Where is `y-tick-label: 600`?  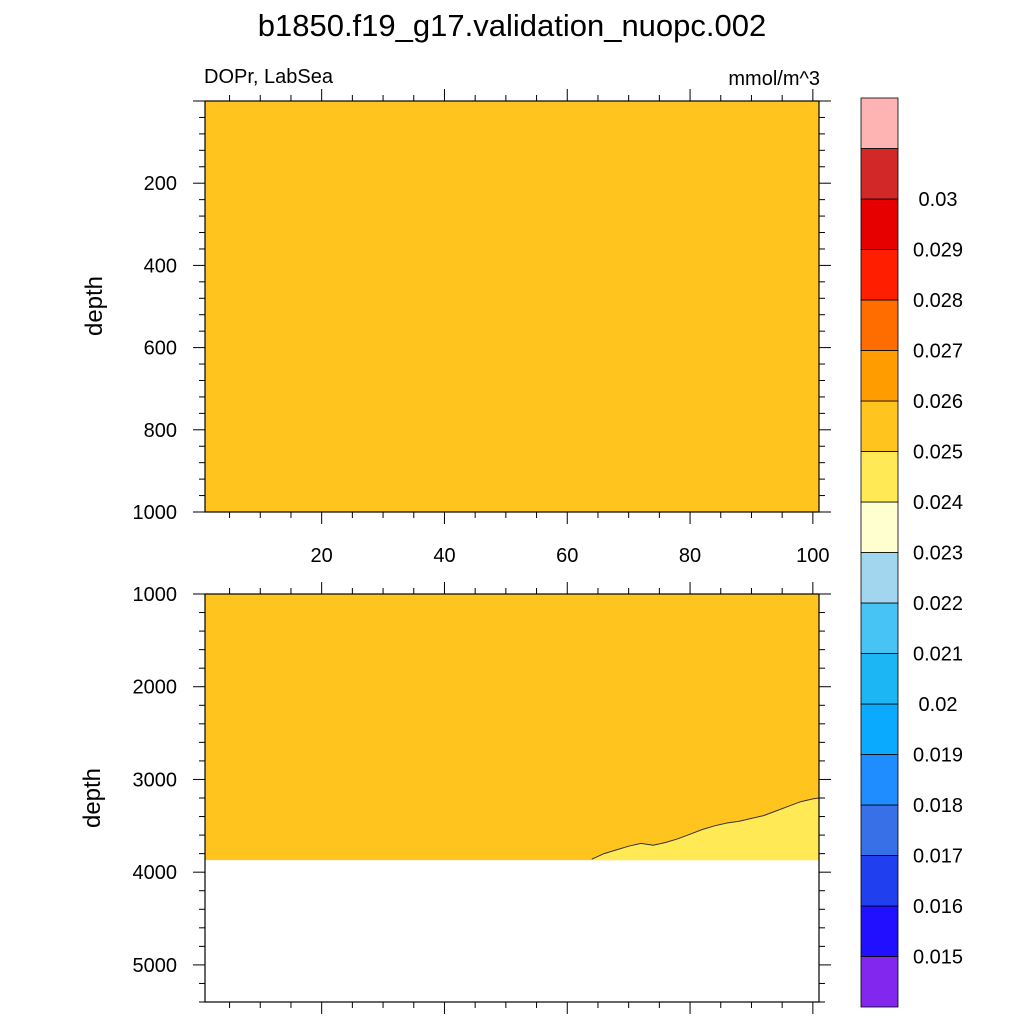 y-tick-label: 600 is located at coordinates (160, 349).